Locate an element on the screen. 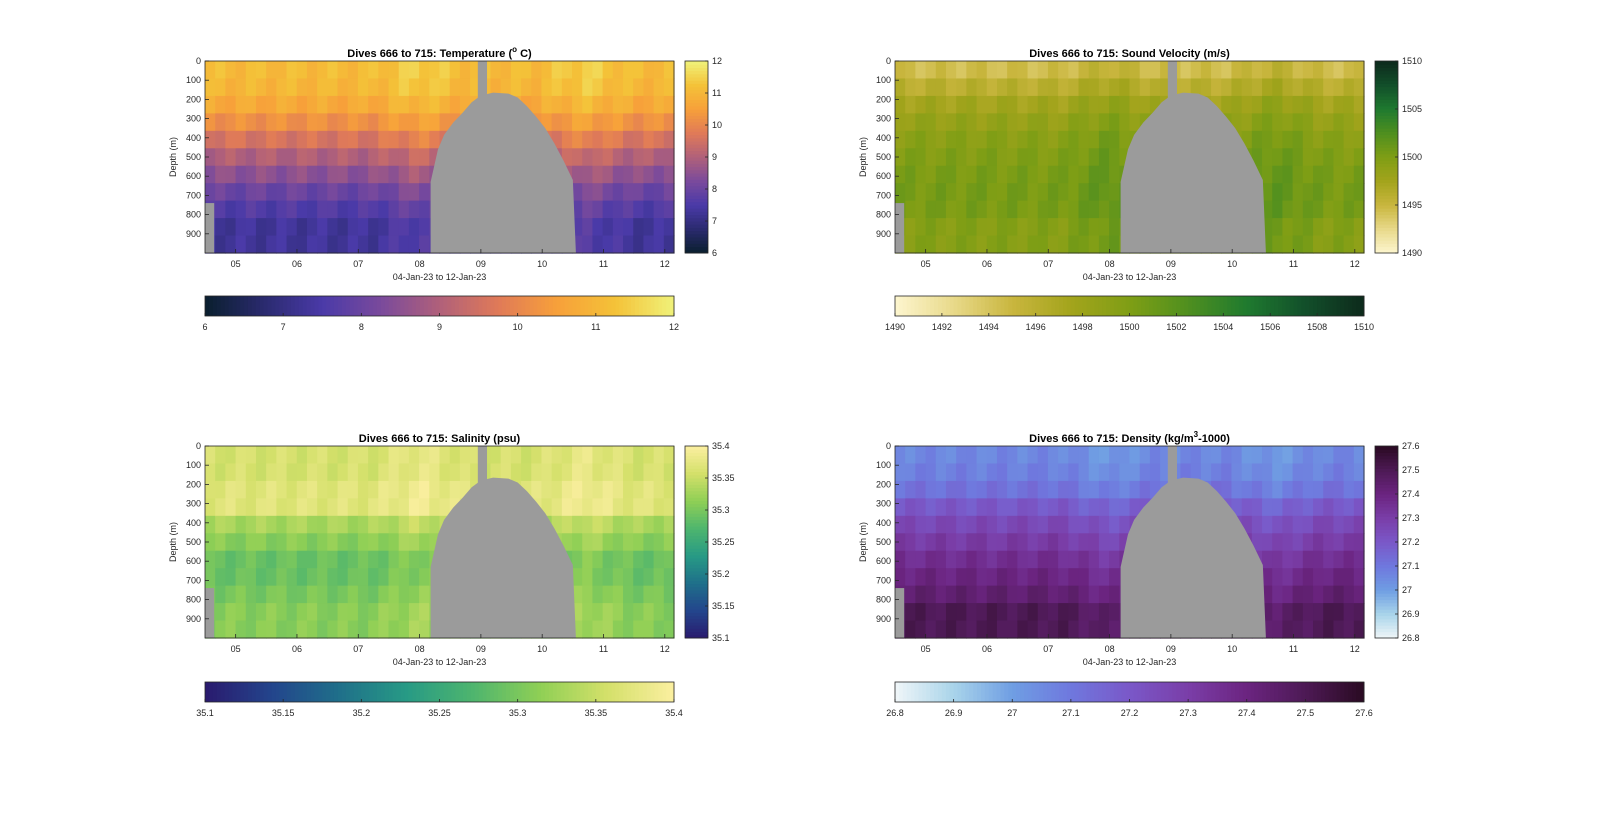 Image resolution: width=1600 pixels, height=830 pixels. y-tick-label: 300 is located at coordinates (193, 119).